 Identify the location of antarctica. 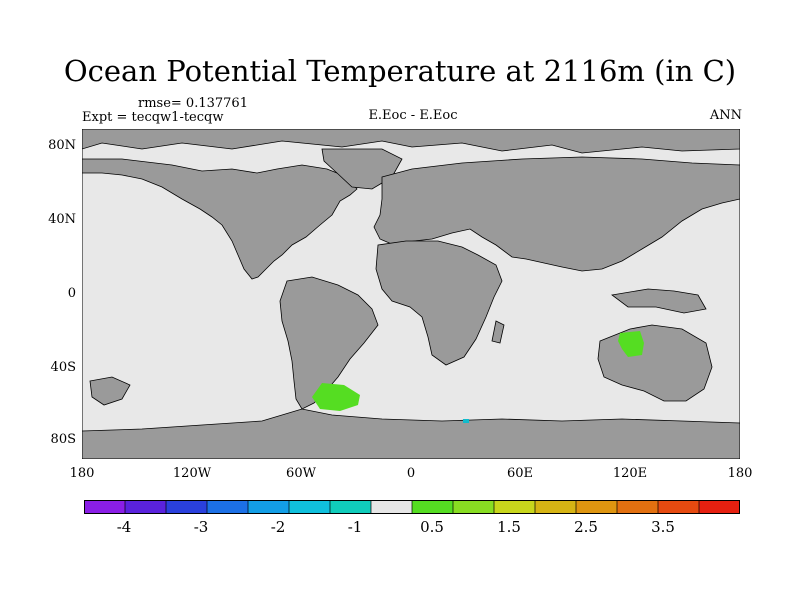
(411, 433).